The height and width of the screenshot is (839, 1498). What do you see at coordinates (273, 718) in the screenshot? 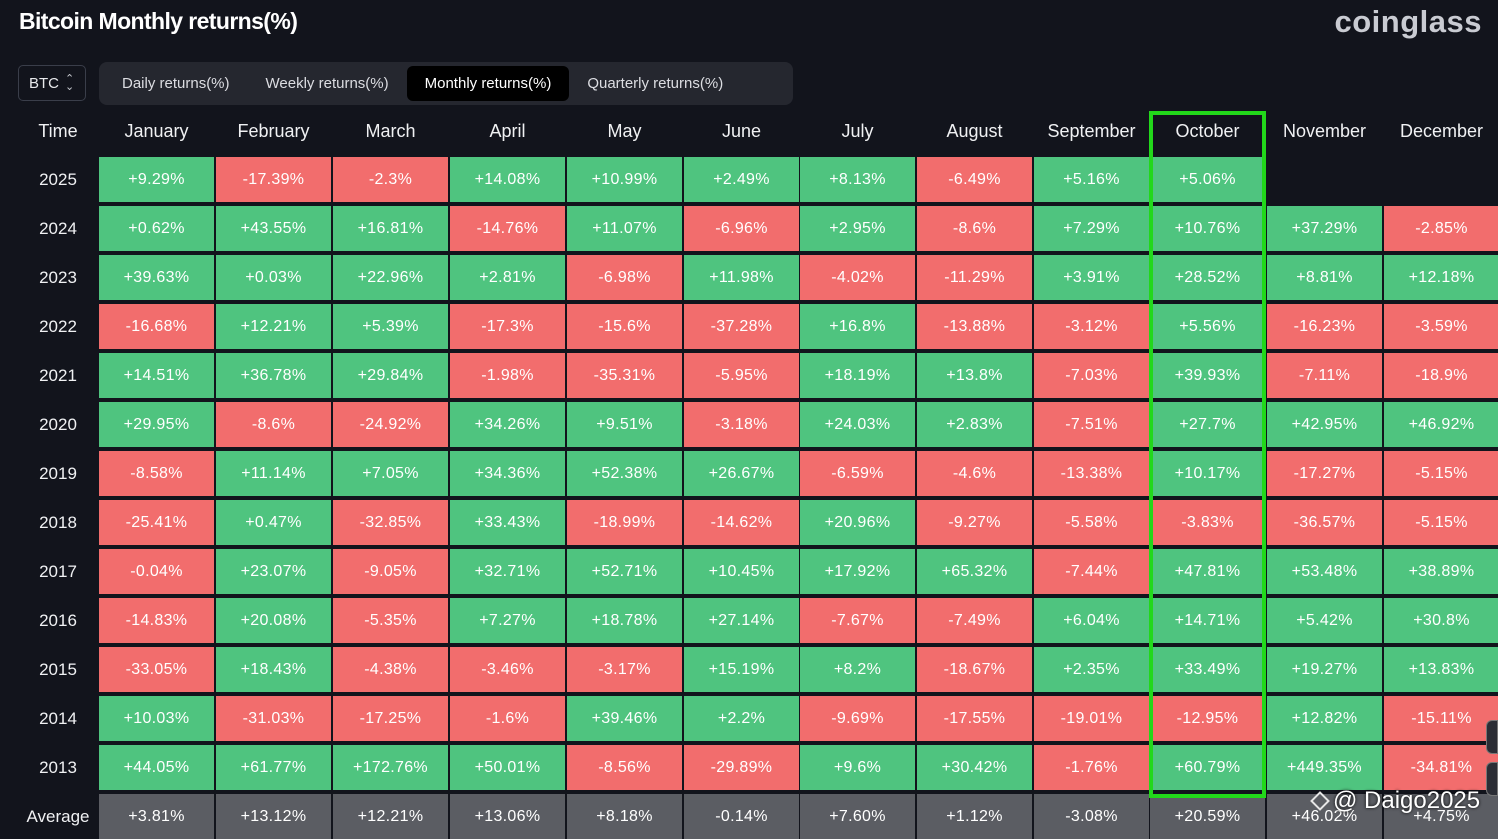
I see `return-cell: -31.03%` at bounding box center [273, 718].